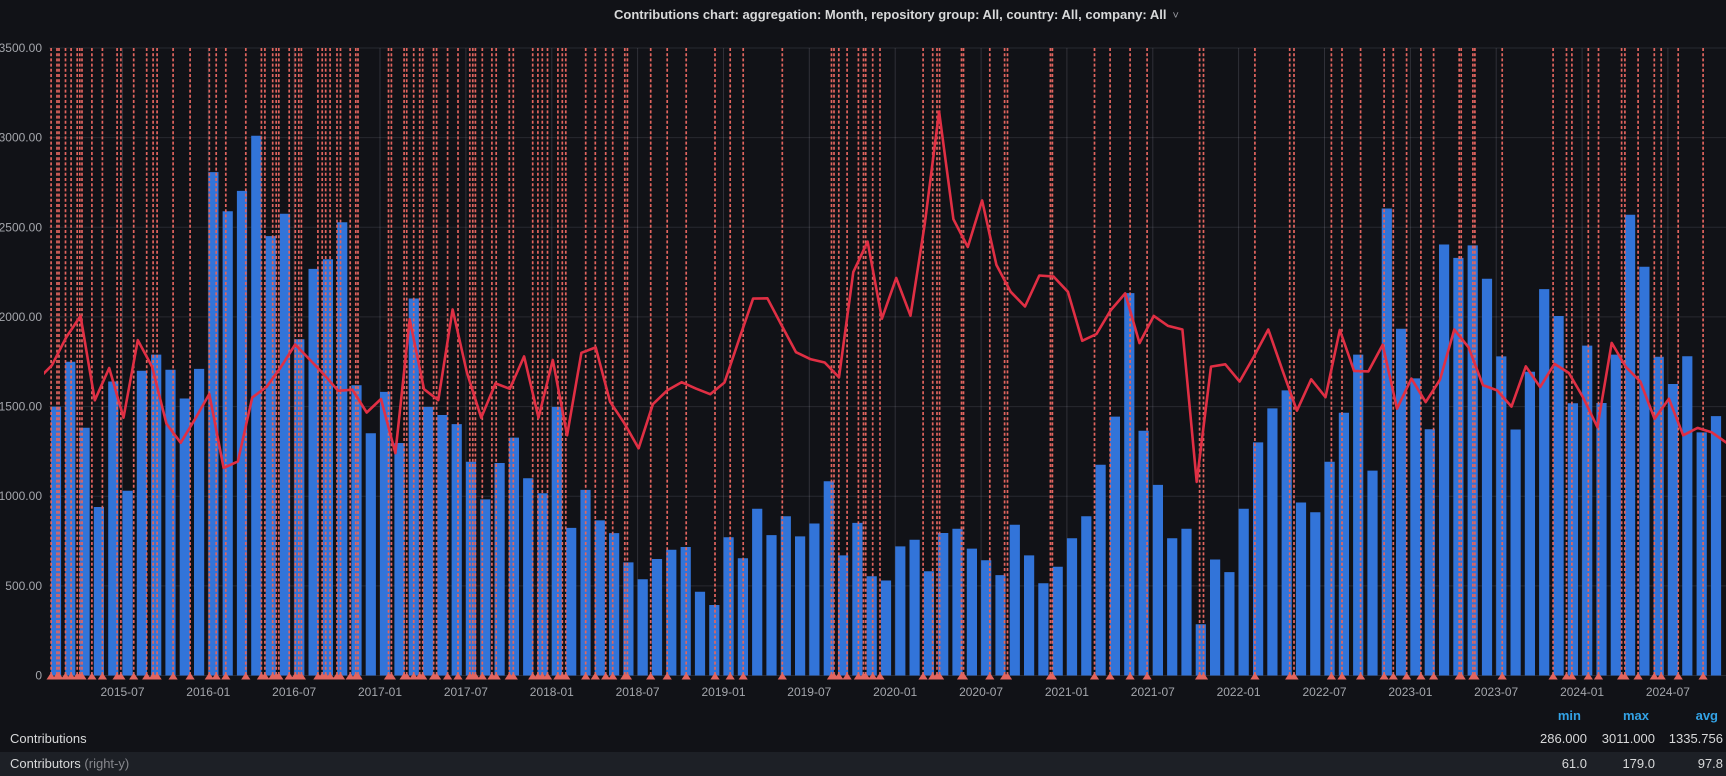 This screenshot has height=776, width=1726. Describe the element at coordinates (895, 692) in the screenshot. I see `svg-text: 2020-01` at that location.